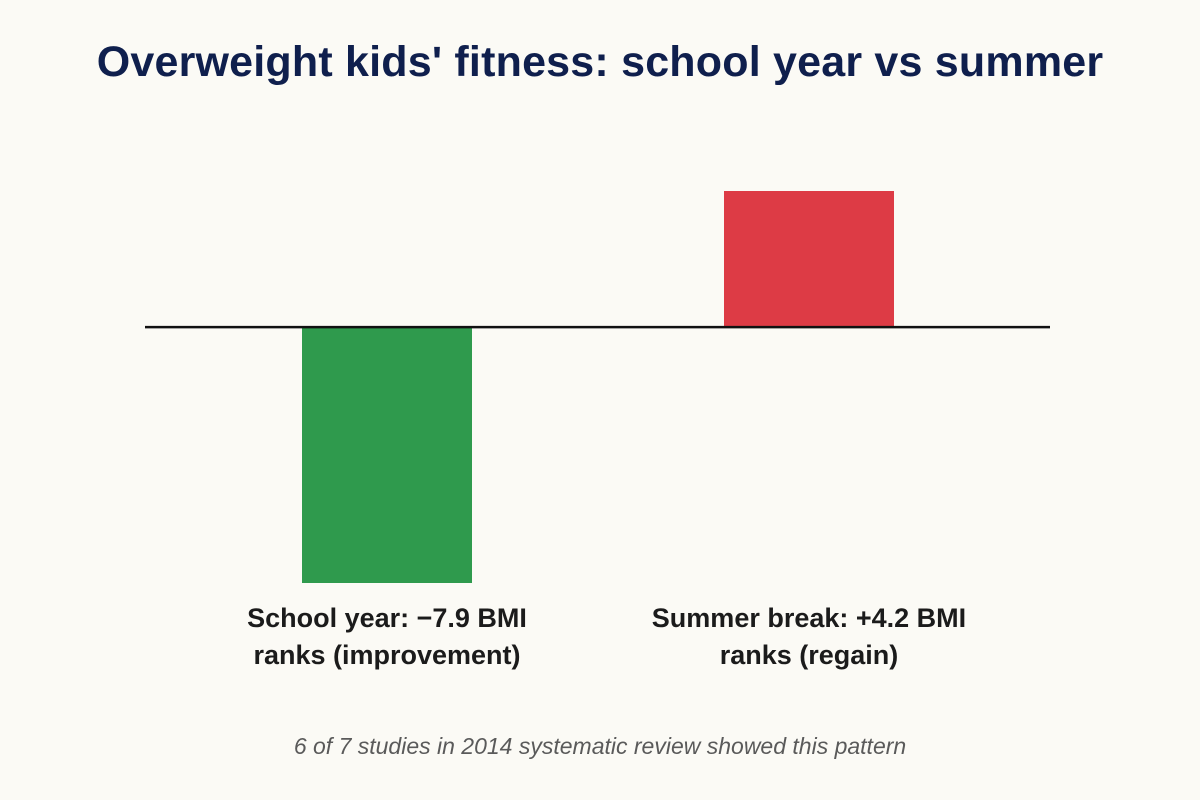 This screenshot has width=1200, height=800. What do you see at coordinates (809, 636) in the screenshot?
I see `data-label-summer-break: Summer break: +4.2 BMI ranks (regain)` at bounding box center [809, 636].